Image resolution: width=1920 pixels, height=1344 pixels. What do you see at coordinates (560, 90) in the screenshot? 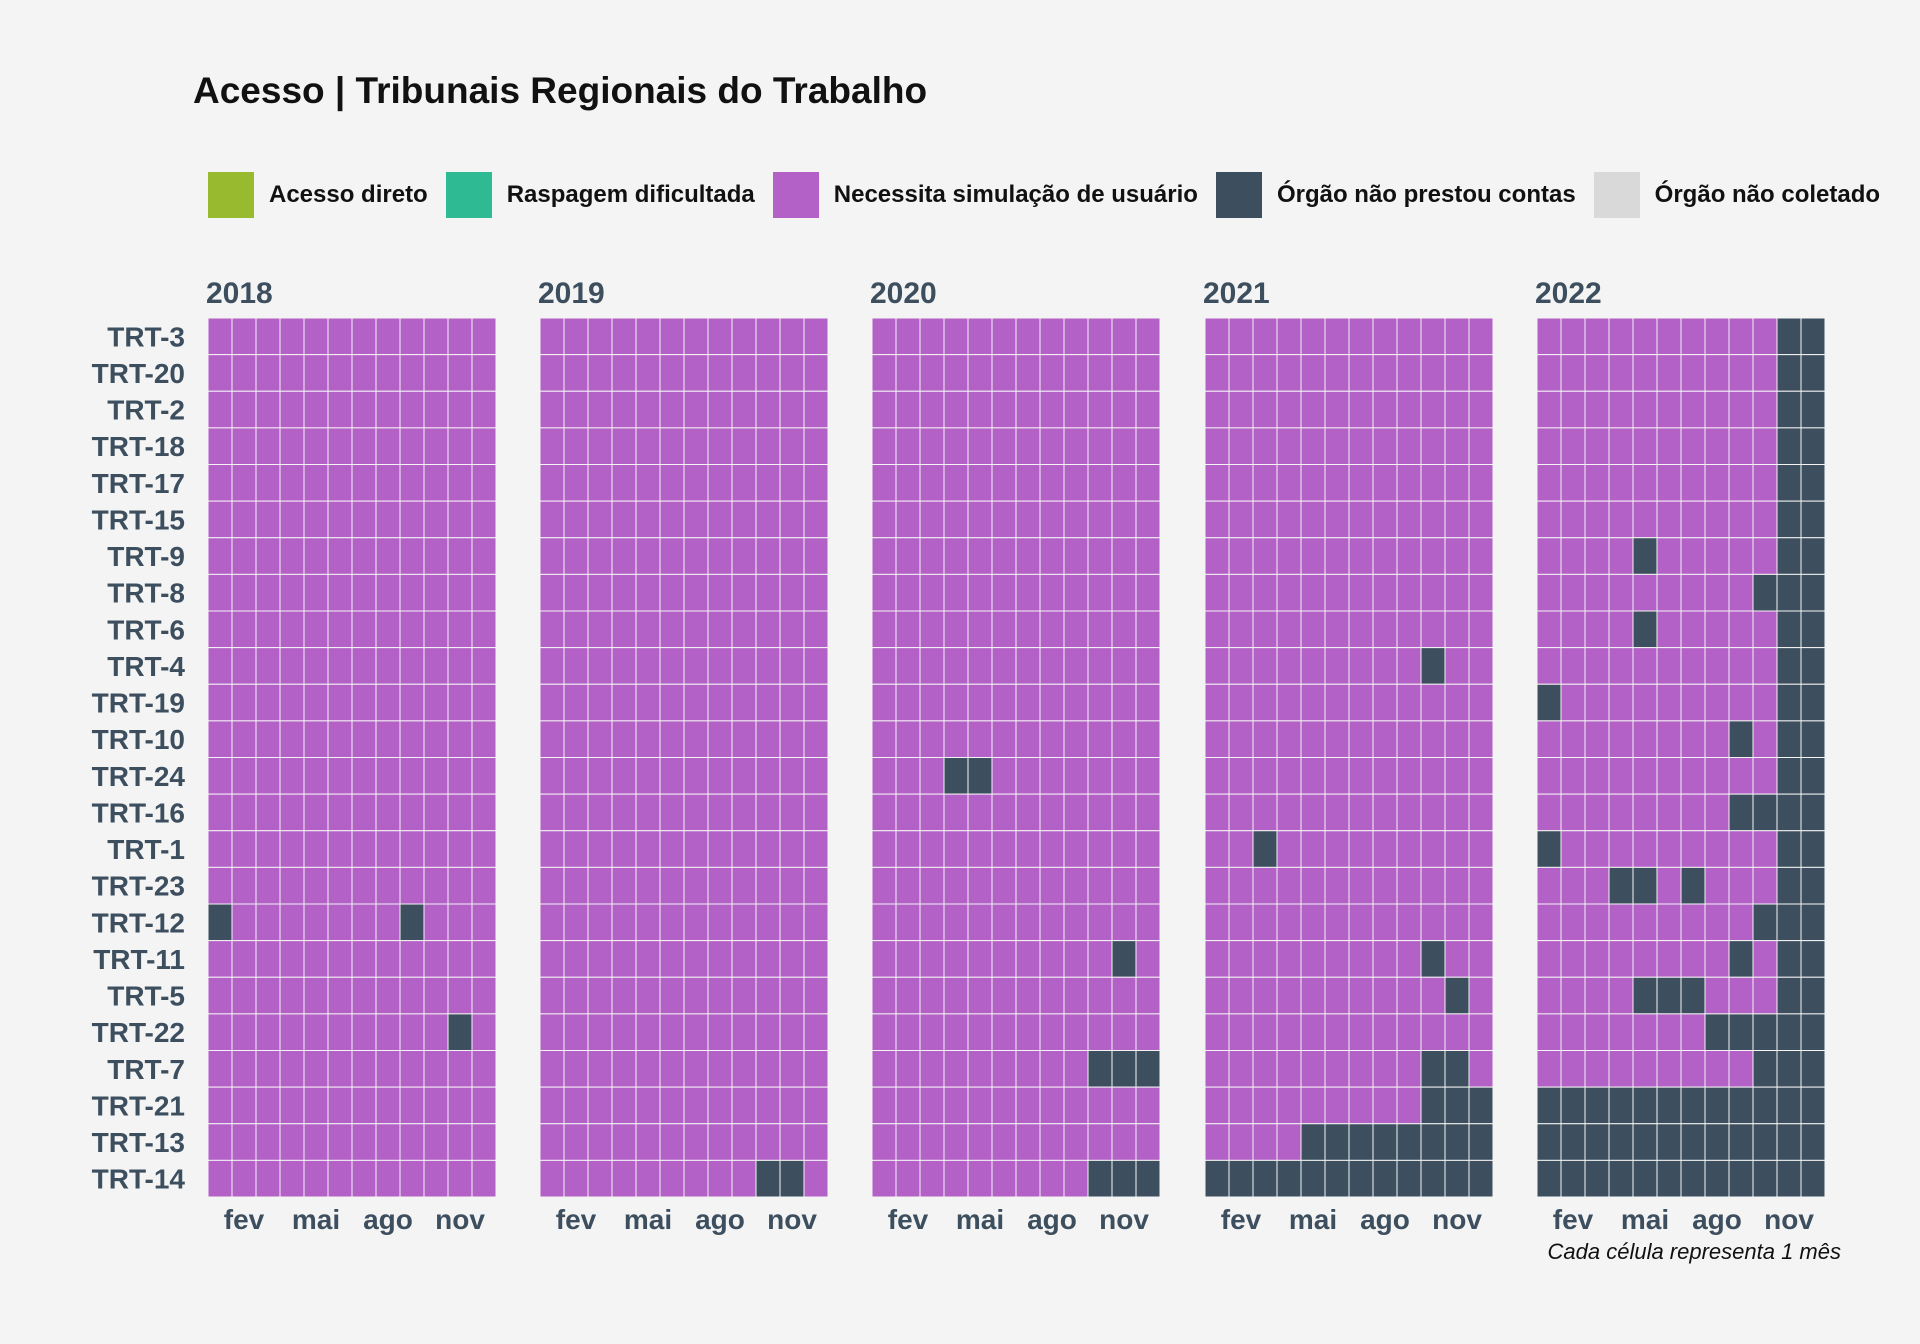
I see `chart-title: Acesso | Tribunais Regionais do Trabalho` at bounding box center [560, 90].